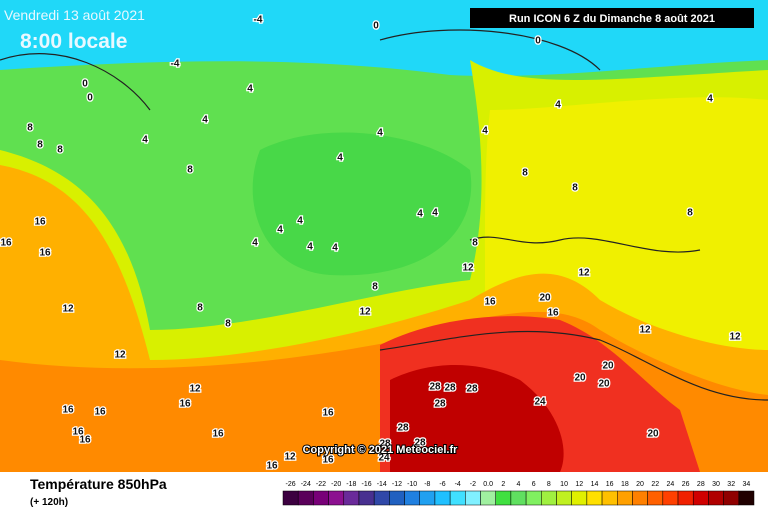  I want to click on scale-label: 20, so click(640, 484).